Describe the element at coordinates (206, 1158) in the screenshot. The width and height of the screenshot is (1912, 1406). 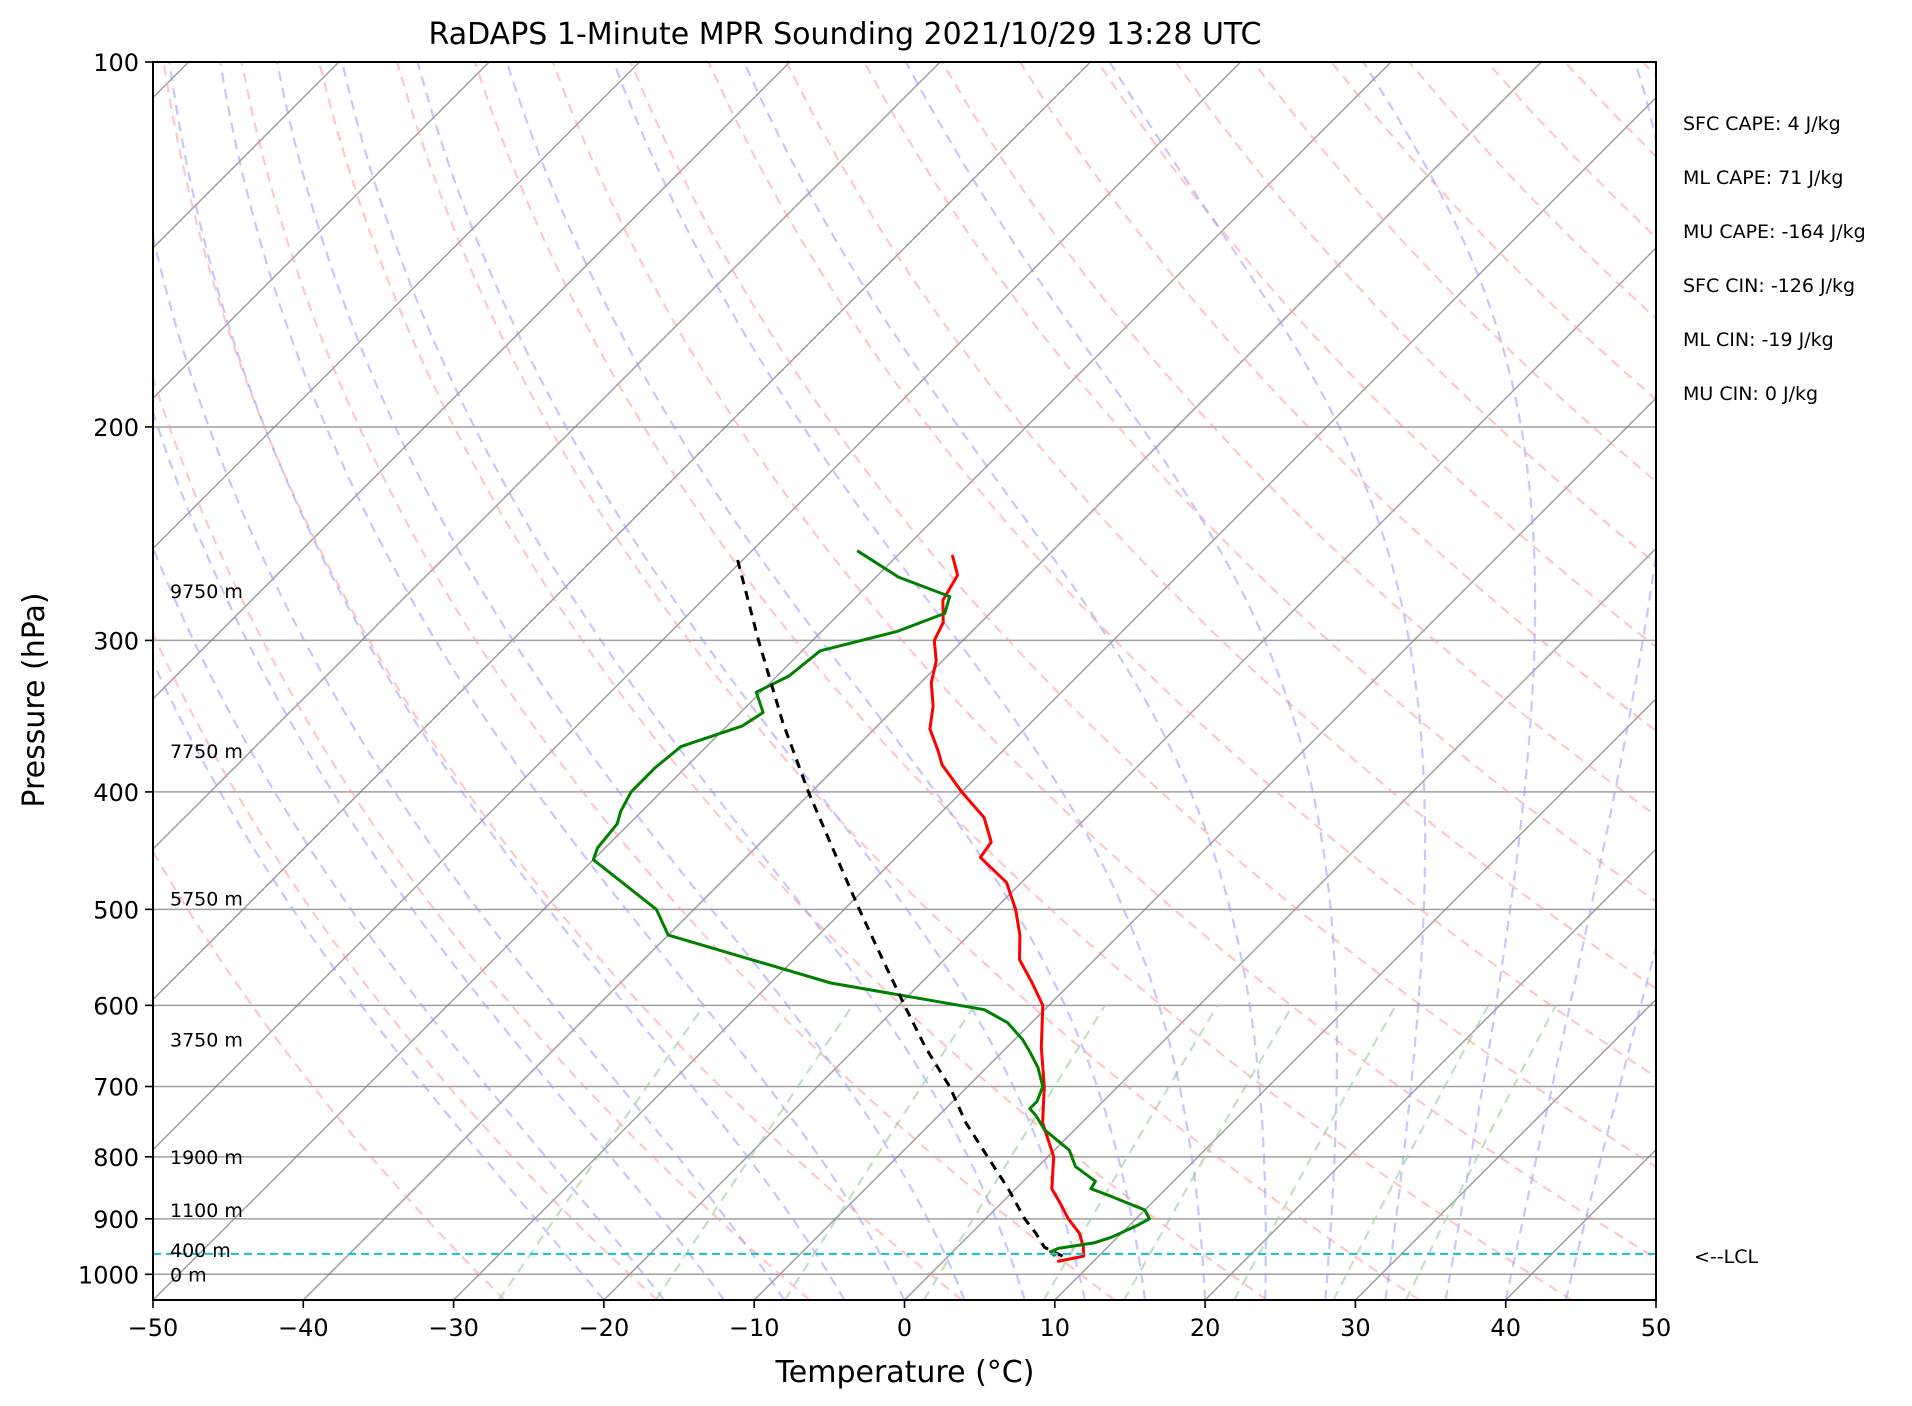
I see `height-label: 1900 m` at that location.